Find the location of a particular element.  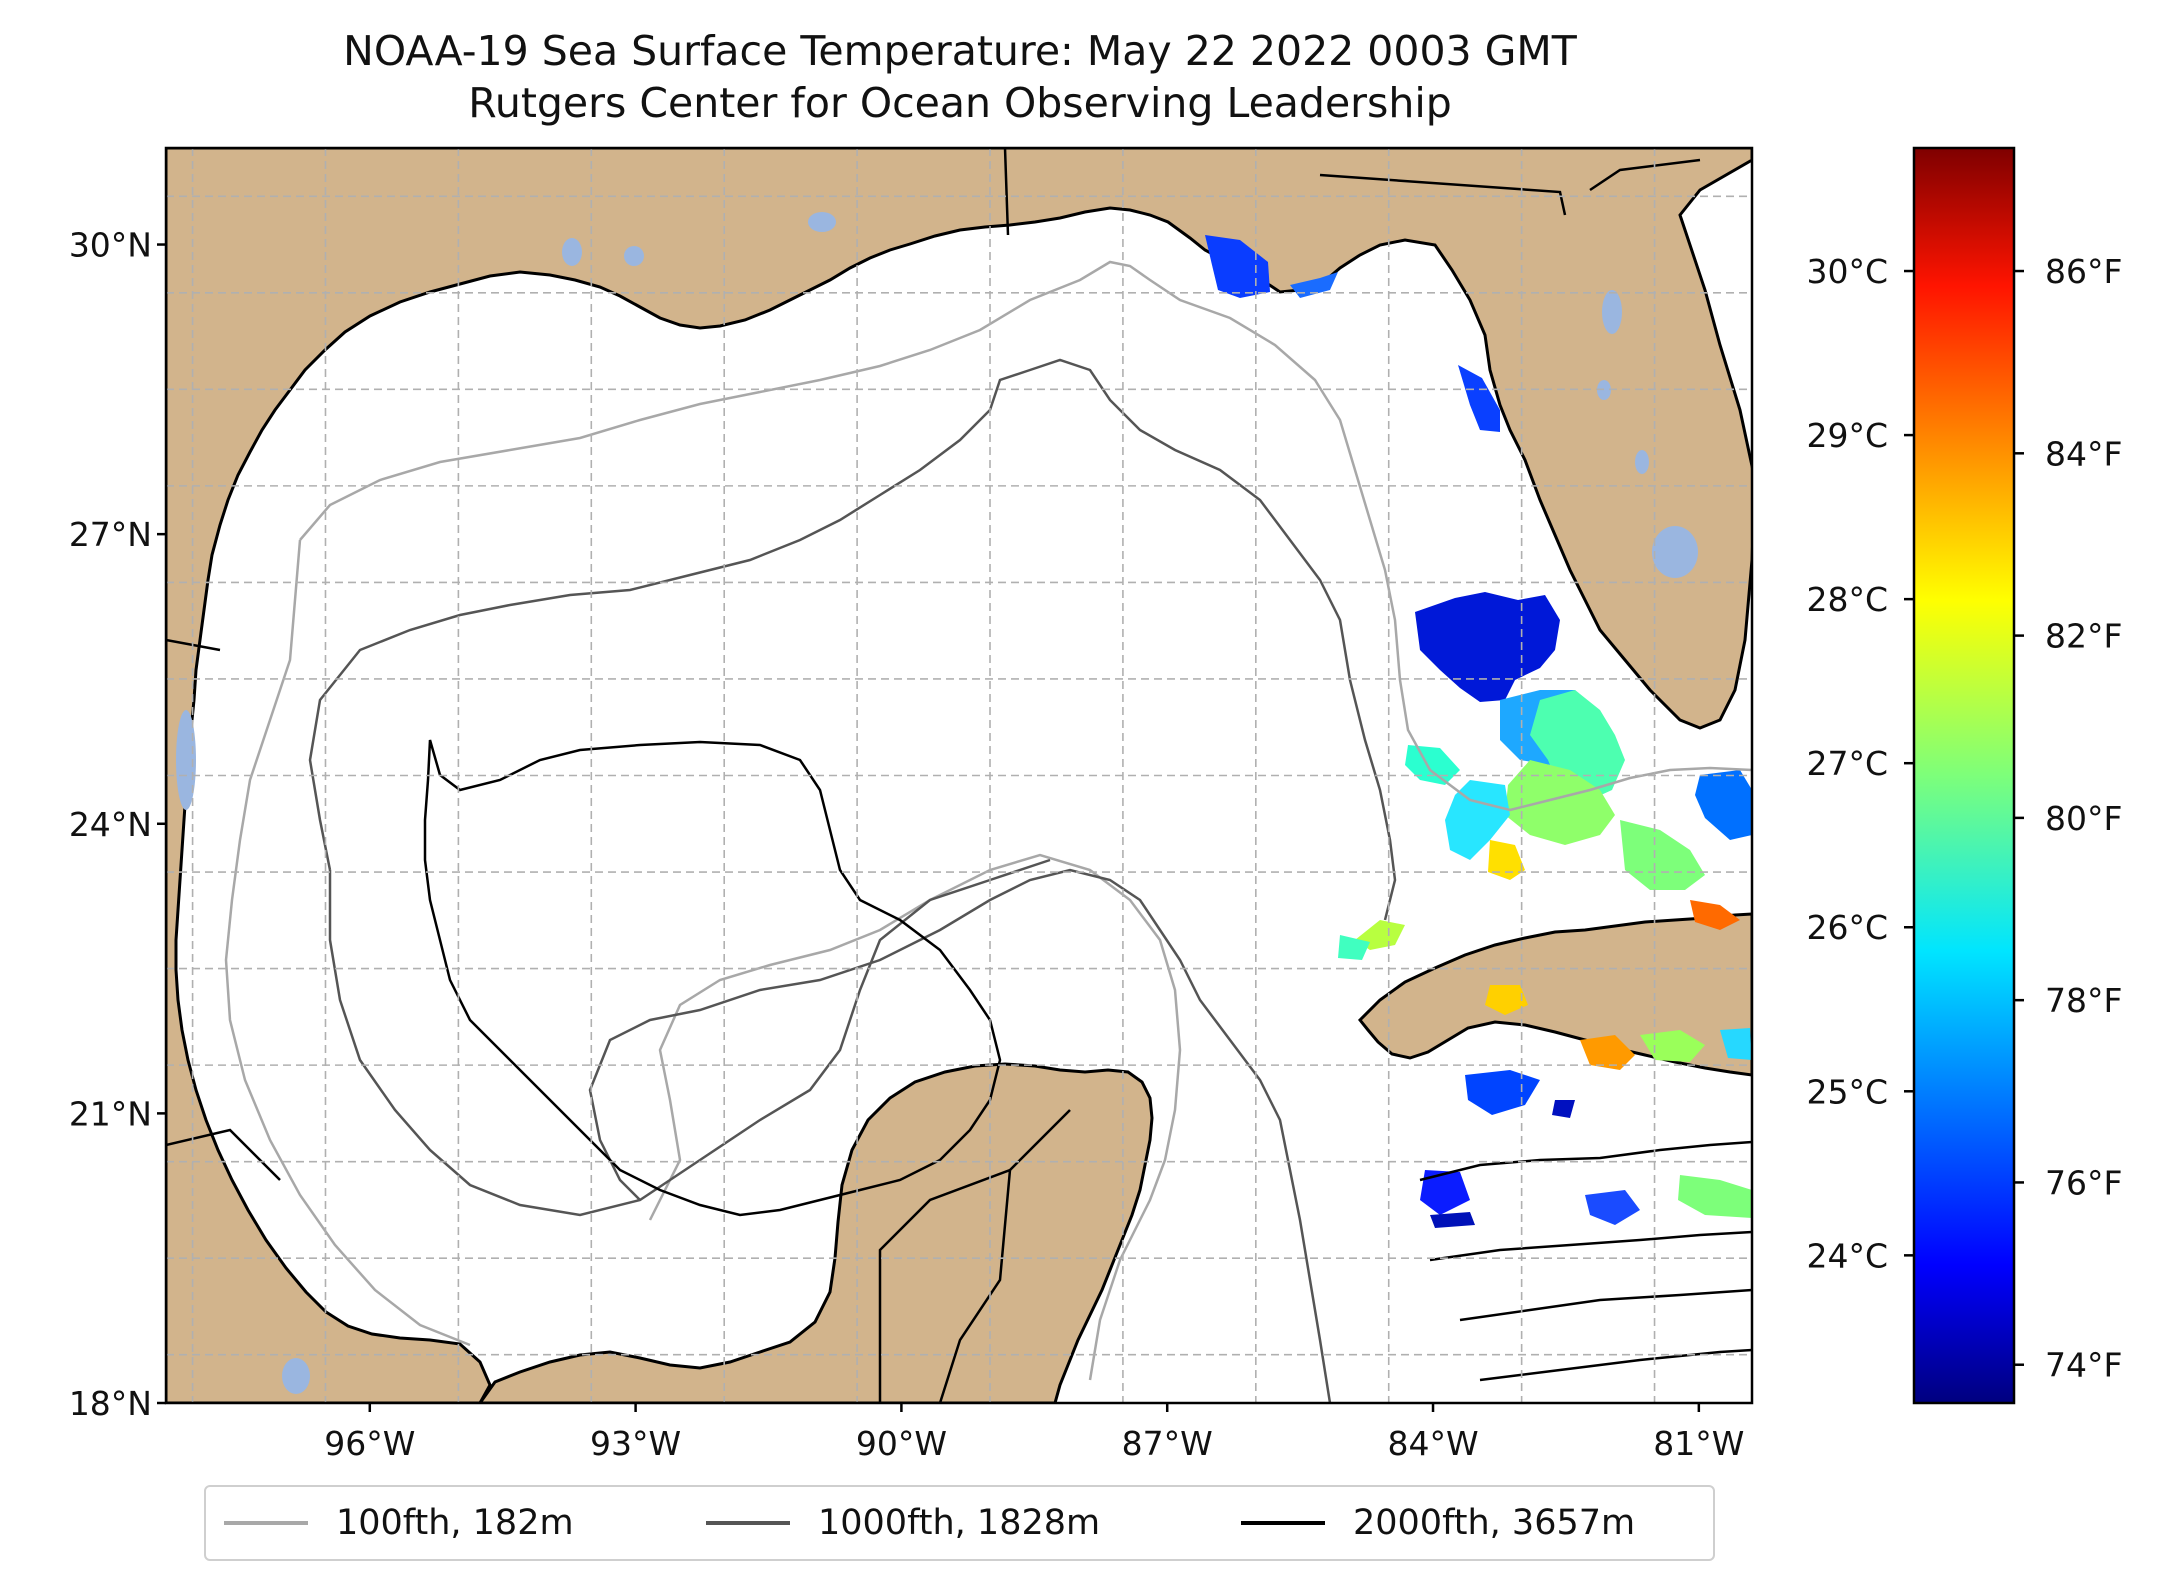

fahrenheit-tick-label: 82°F is located at coordinates (2083, 636).